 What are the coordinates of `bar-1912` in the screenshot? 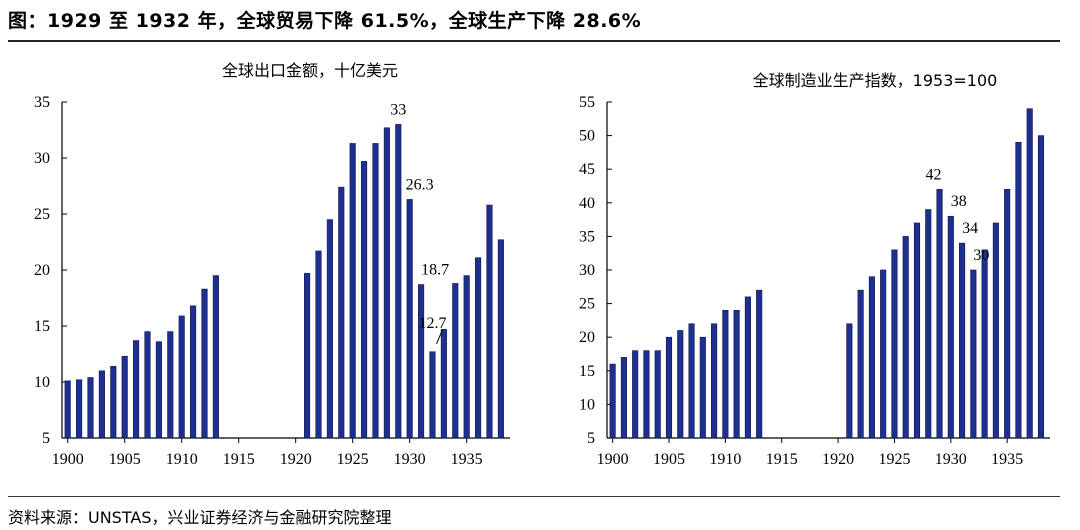 It's located at (204, 363).